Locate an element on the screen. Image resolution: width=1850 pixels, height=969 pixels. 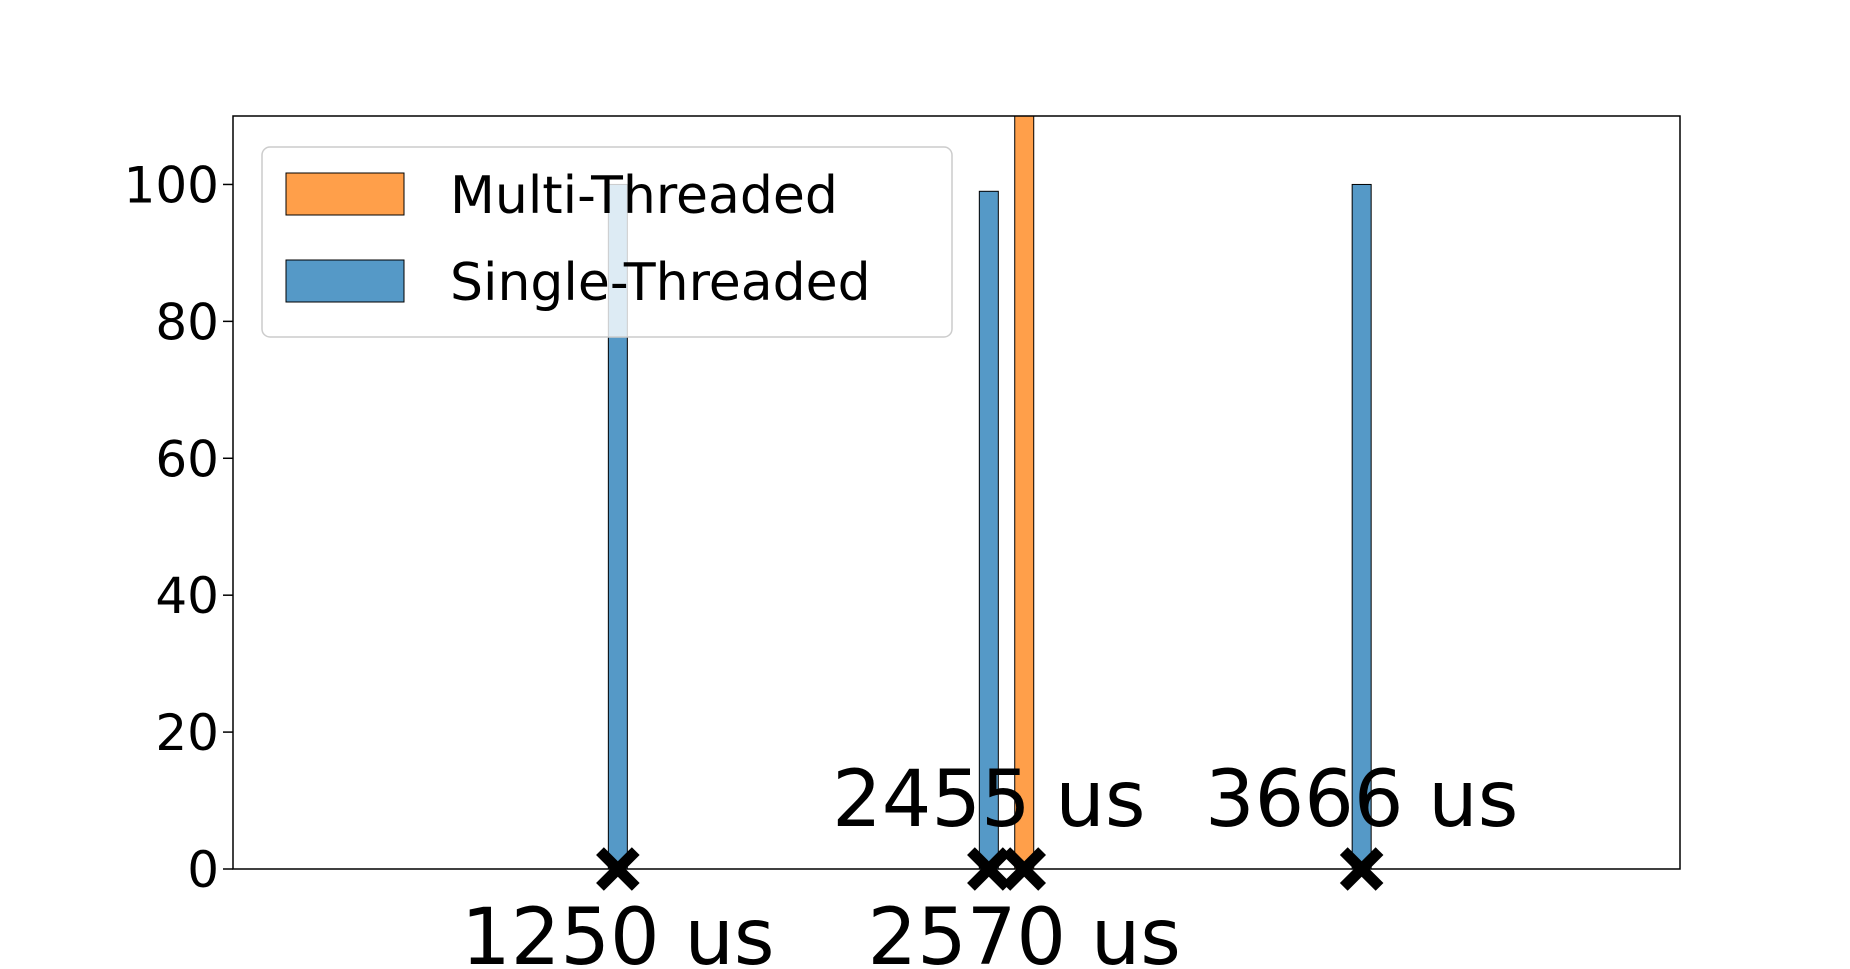
legend-label-single-threaded: Single-Threaded is located at coordinates (660, 283).